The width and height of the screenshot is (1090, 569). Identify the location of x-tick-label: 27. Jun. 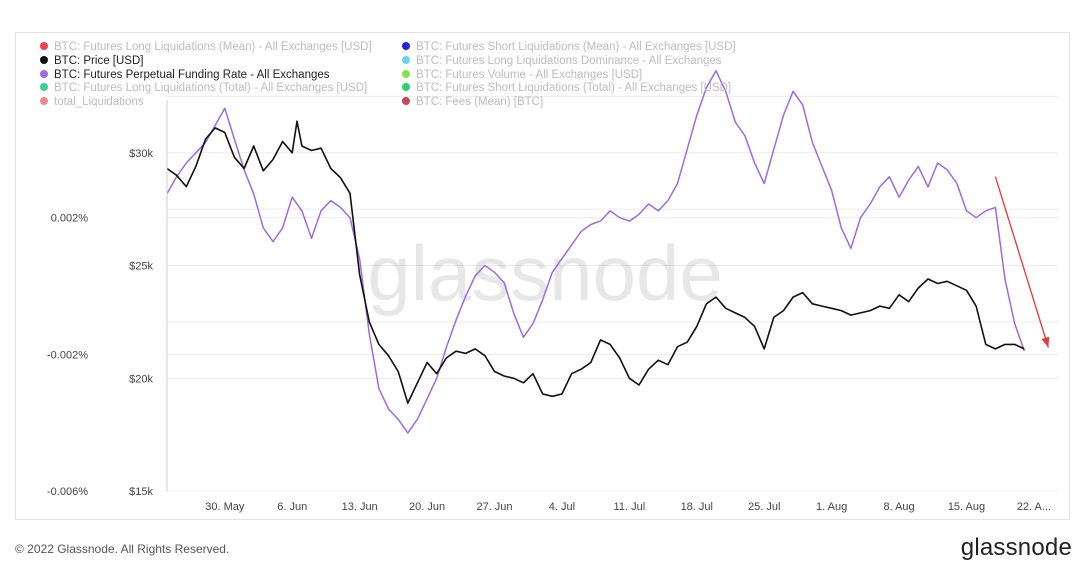
(494, 507).